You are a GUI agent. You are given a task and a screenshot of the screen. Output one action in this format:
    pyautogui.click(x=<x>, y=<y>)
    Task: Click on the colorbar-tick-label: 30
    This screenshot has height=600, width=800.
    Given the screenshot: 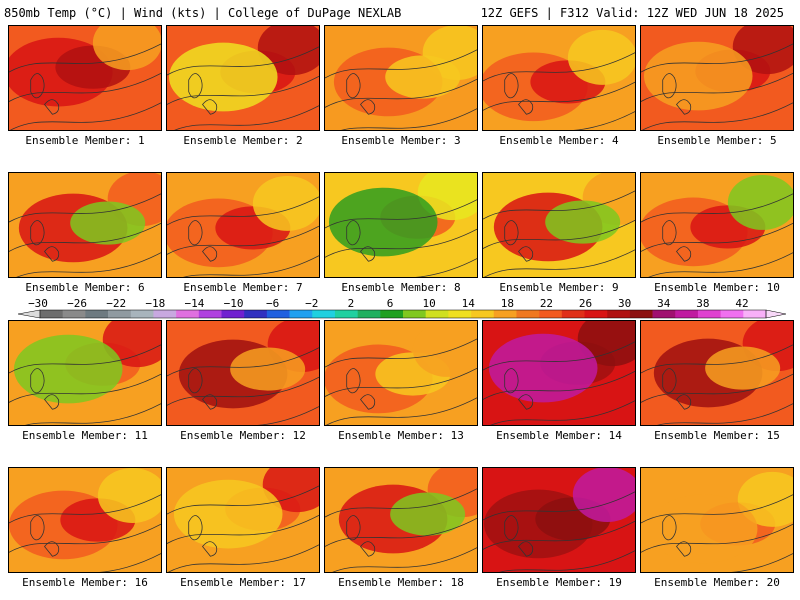 What is the action you would take?
    pyautogui.click(x=624, y=303)
    